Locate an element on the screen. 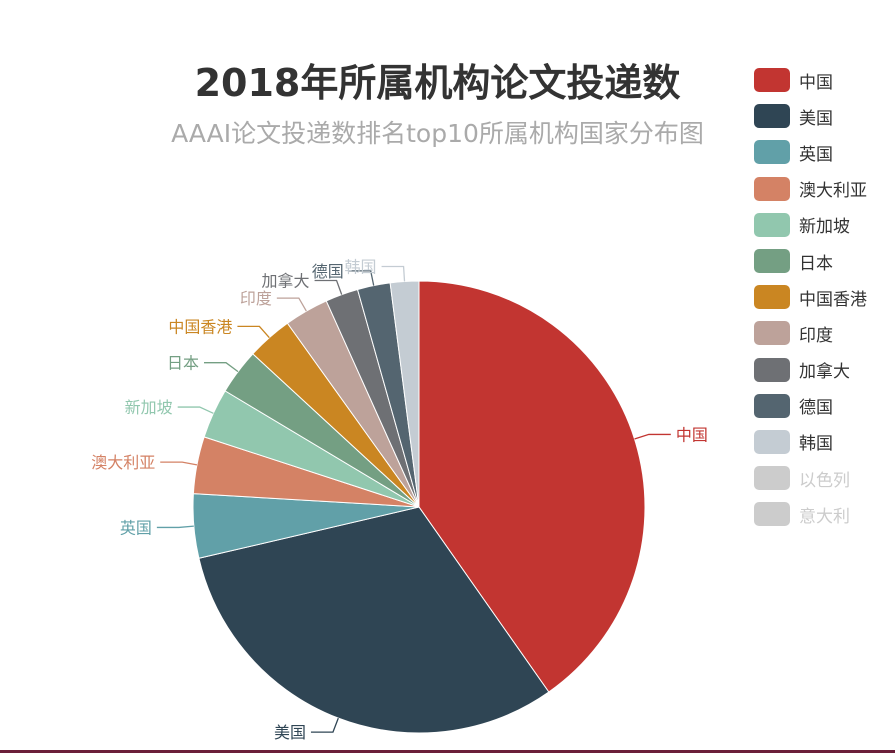  pie-label-2: 英国 is located at coordinates (136, 527).